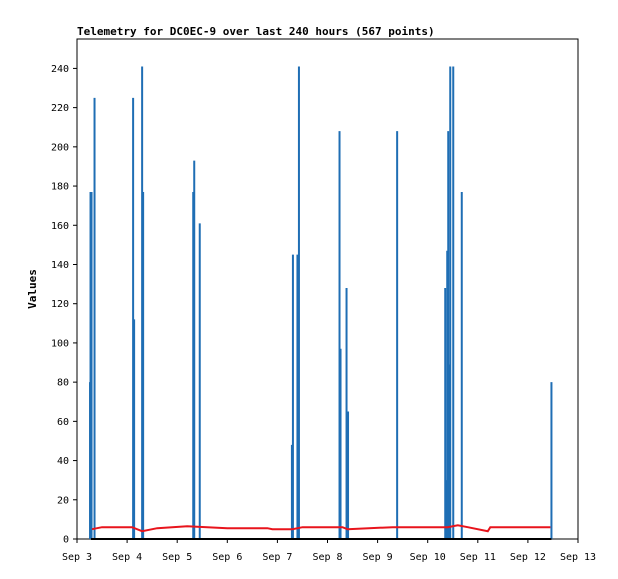 This screenshot has width=618, height=579. Describe the element at coordinates (60, 187) in the screenshot. I see `y-tick-label: 180` at that location.